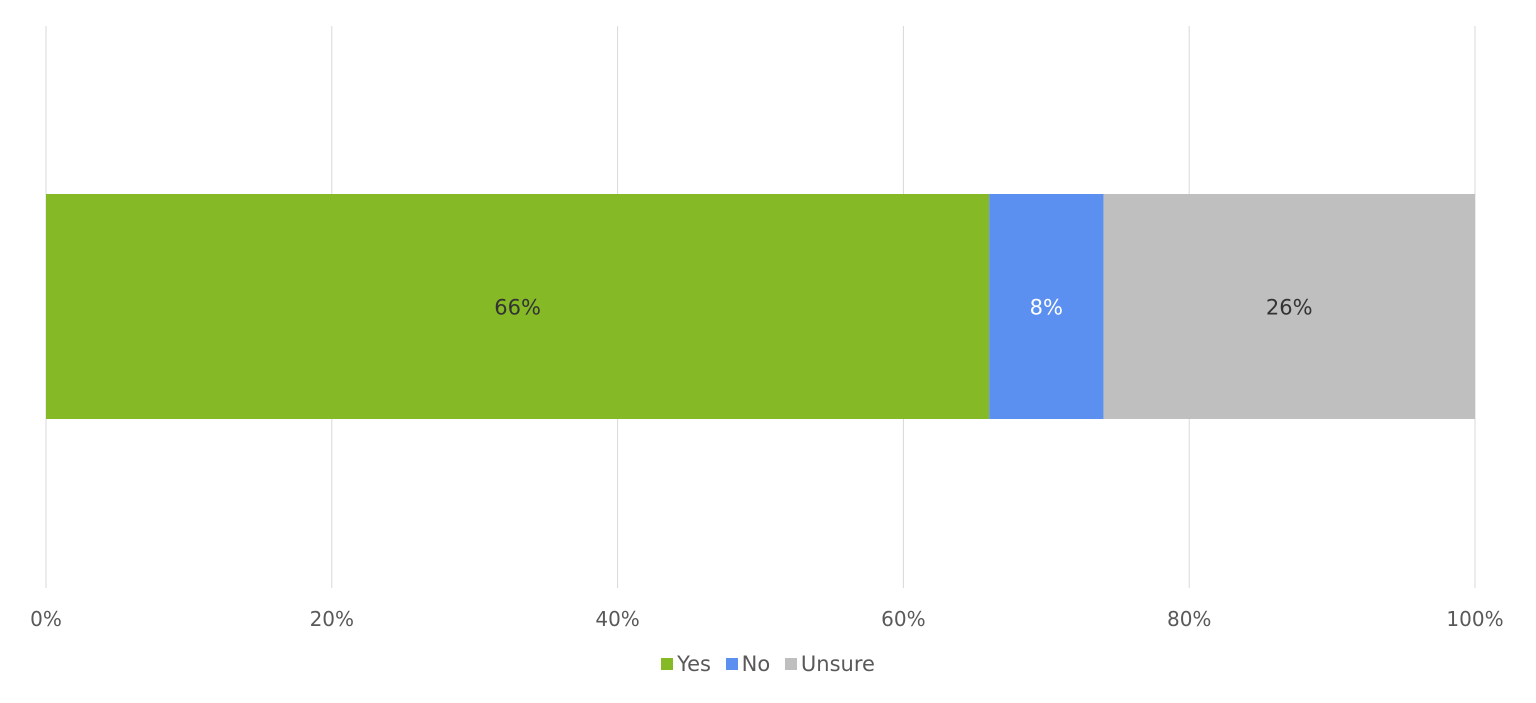 This screenshot has height=703, width=1536. I want to click on x-axis-tick-labels: 0% 20% 40% 60% 80% 100%, so click(766, 619).